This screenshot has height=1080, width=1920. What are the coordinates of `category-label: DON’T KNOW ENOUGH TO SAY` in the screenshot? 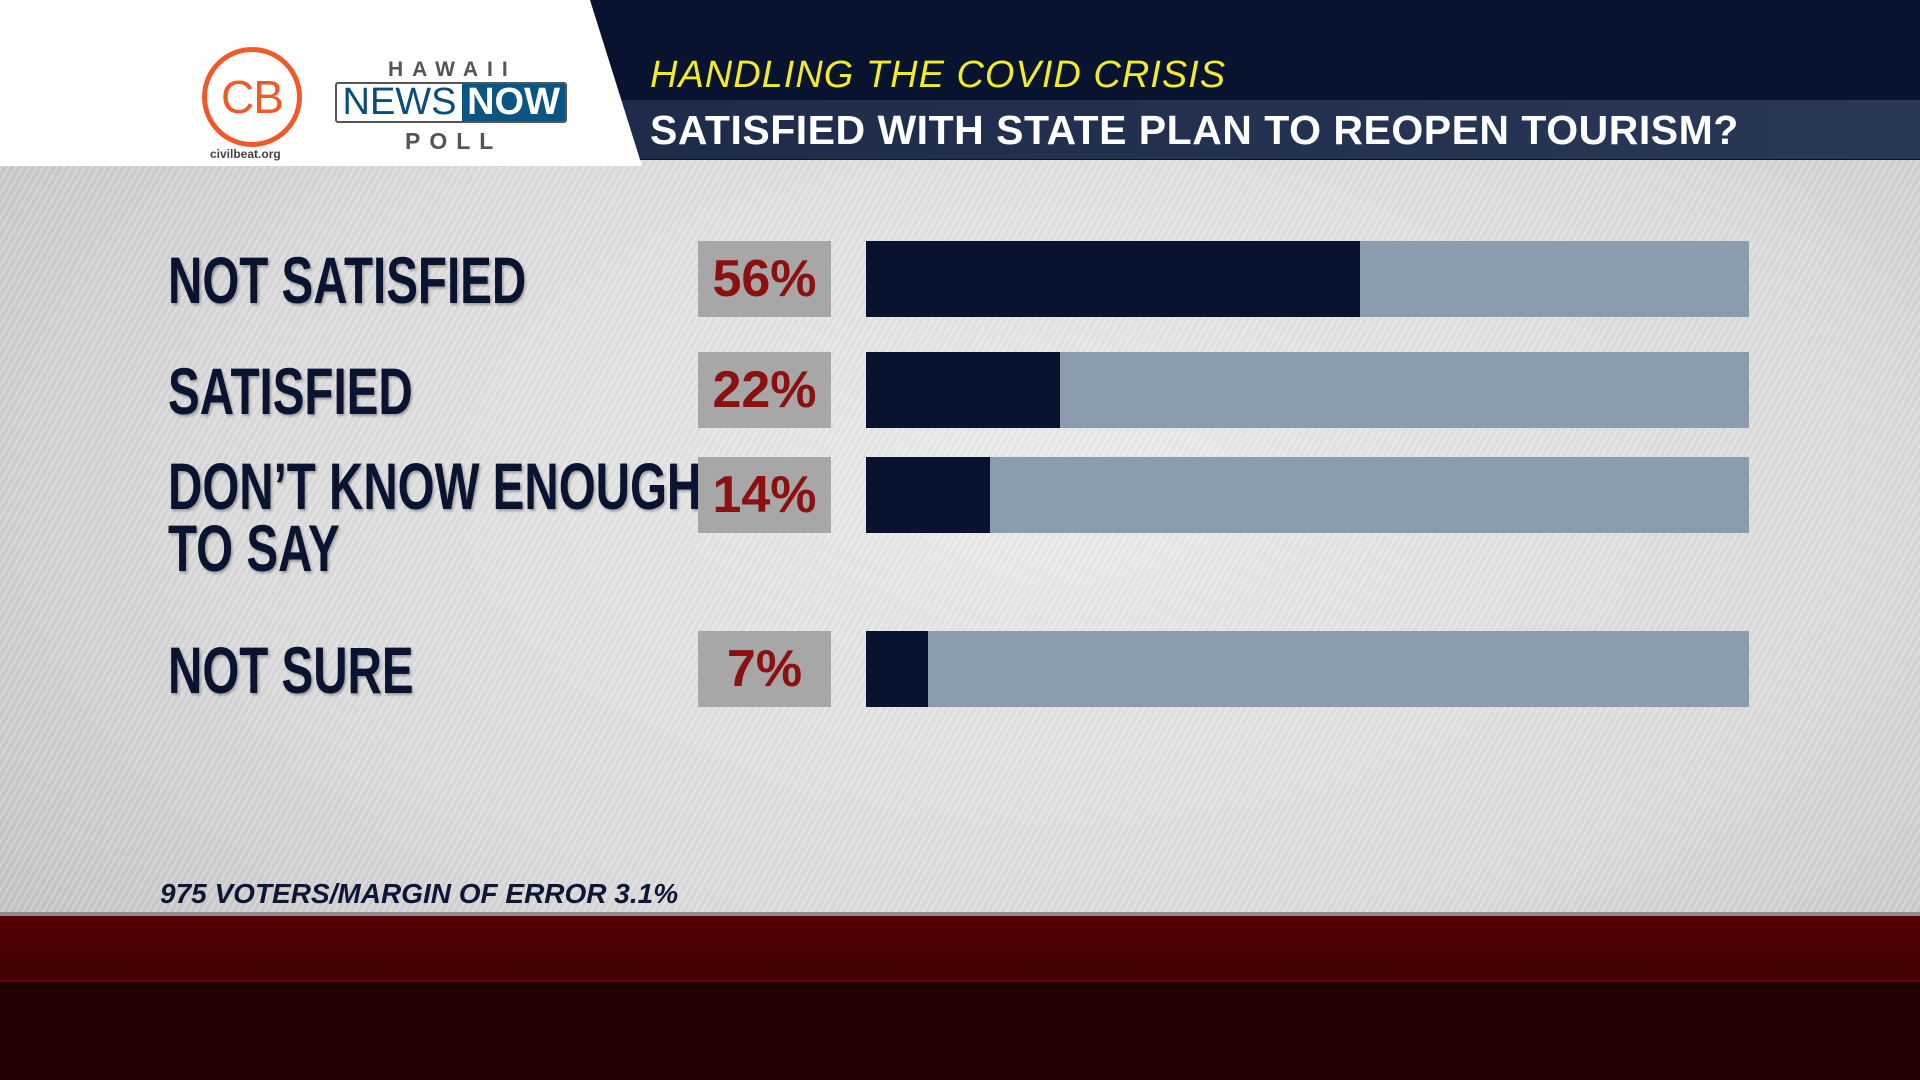 It's located at (435, 517).